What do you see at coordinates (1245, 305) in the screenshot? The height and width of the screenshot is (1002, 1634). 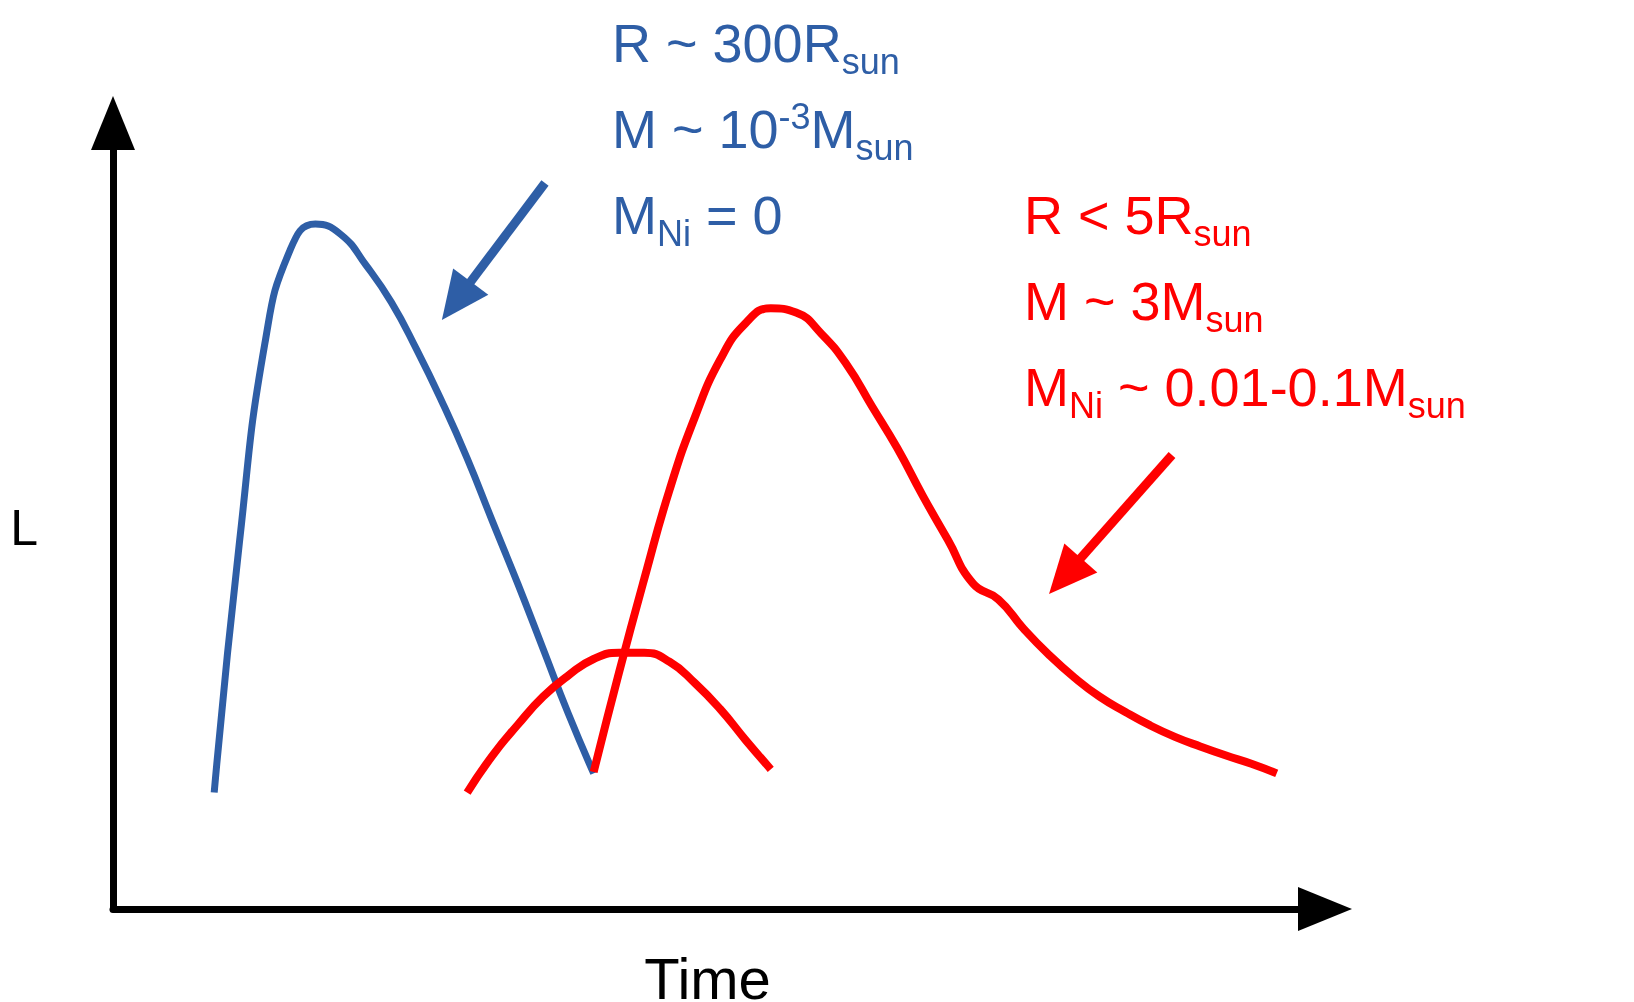 I see `text: R < 5R$_{sun}$ M ~ 3M$_{sun}$ M$_{Ni}$ ~ 0.01-0.1M$_{sun}$` at bounding box center [1245, 305].